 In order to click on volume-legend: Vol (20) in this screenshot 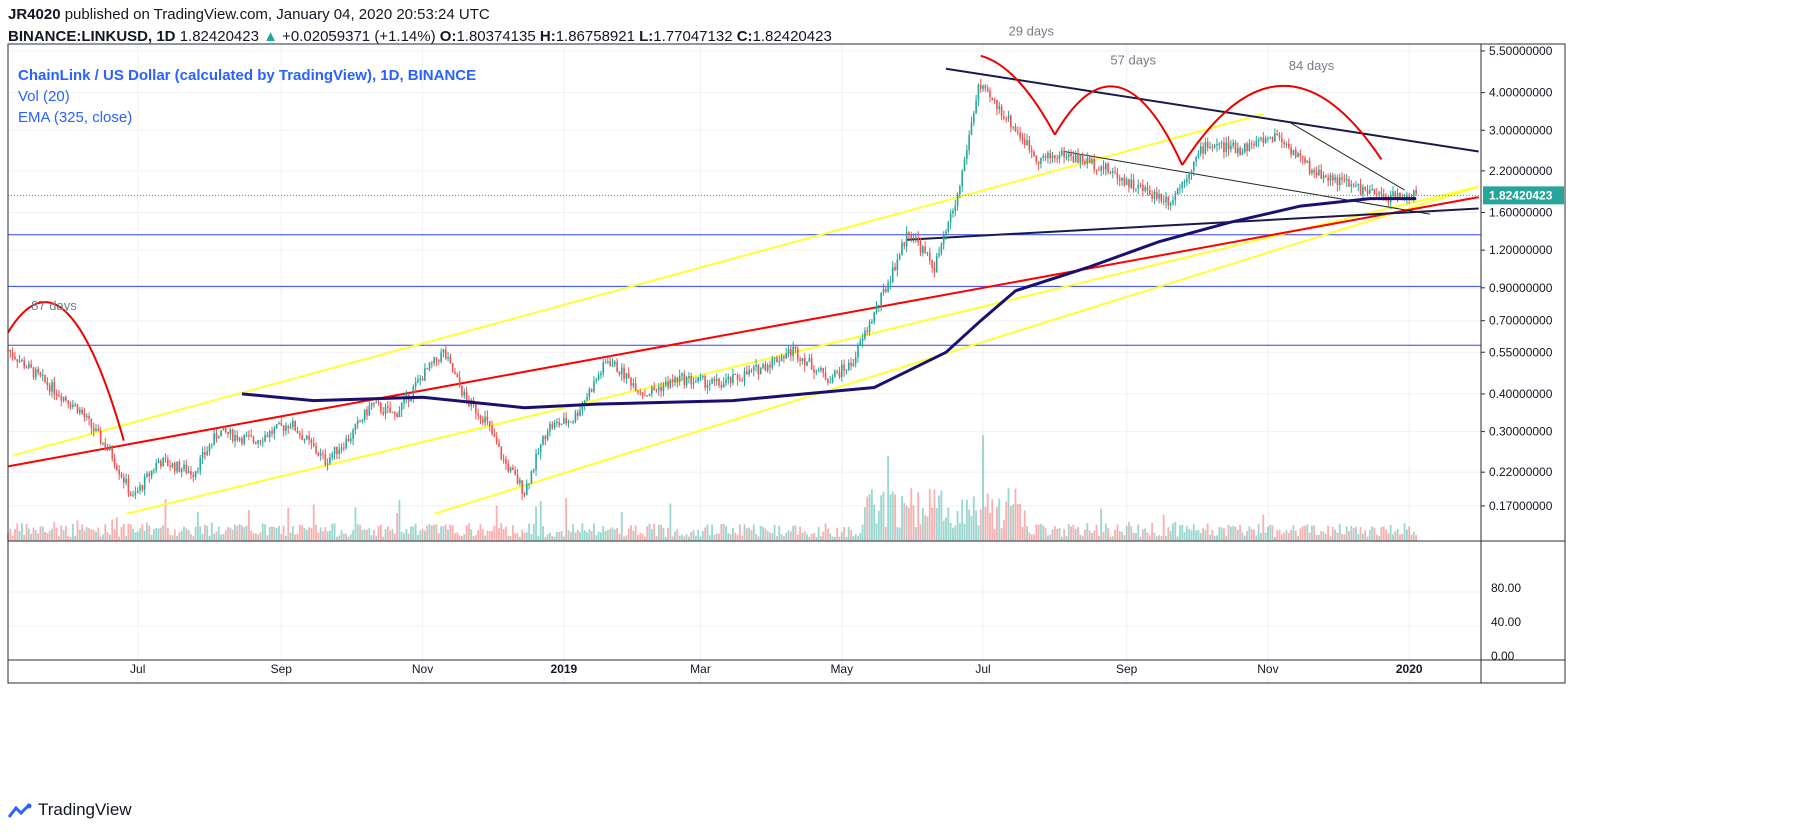, I will do `click(44, 96)`.